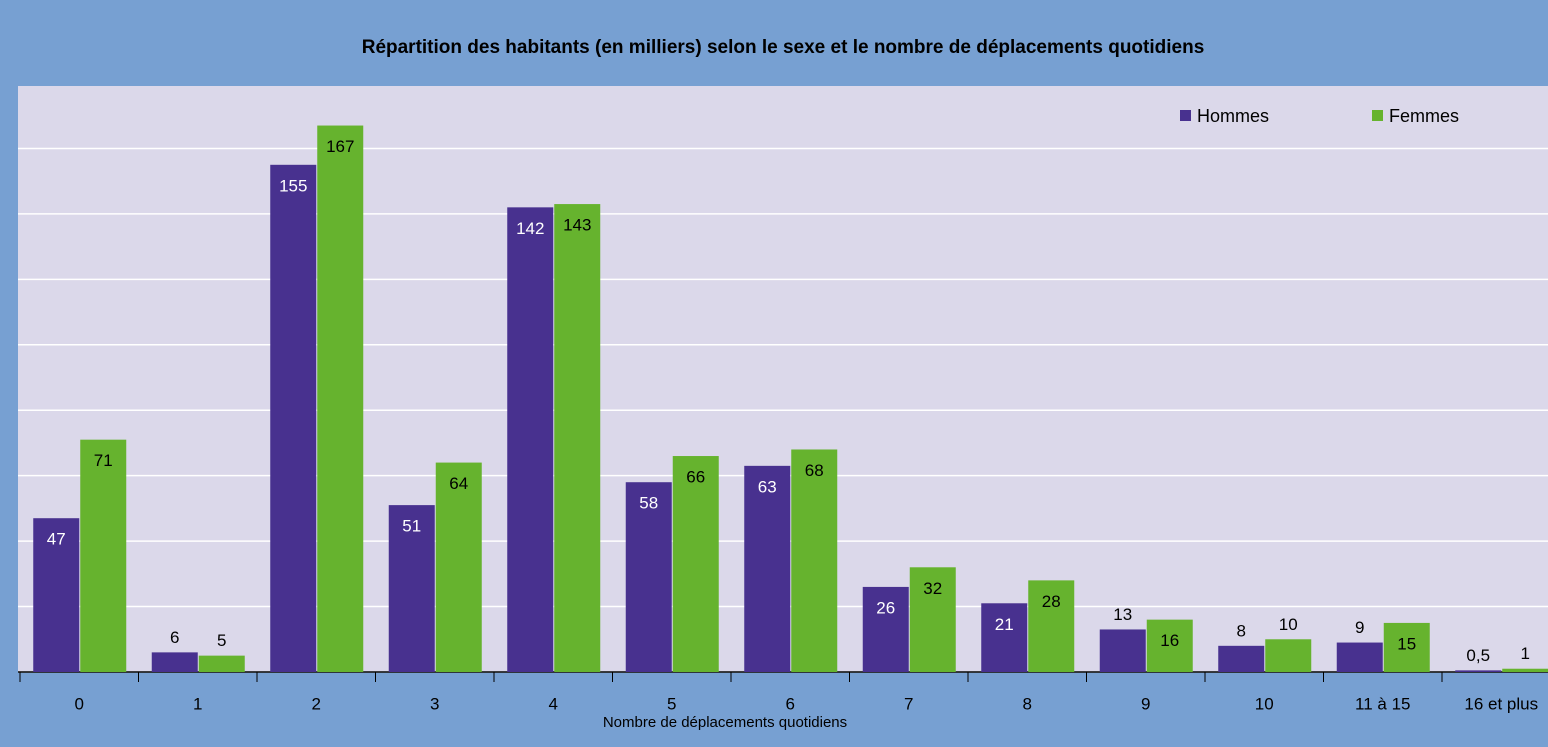 The width and height of the screenshot is (1548, 747). Describe the element at coordinates (1145, 703) in the screenshot. I see `x-tick-label: 9` at that location.